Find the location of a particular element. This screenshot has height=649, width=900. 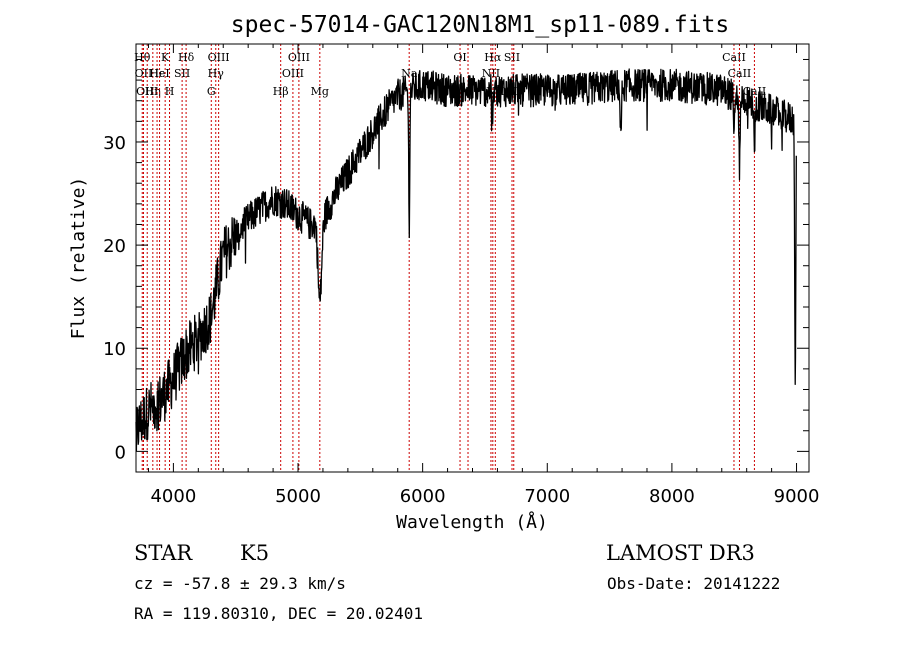

obs-date: Obs-Date: 20141222 is located at coordinates (693, 583).